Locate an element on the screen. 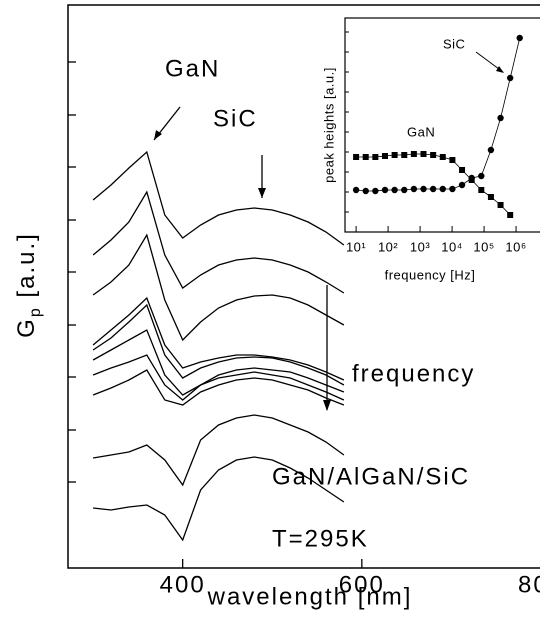  inset-x-label: frequency [Hz] is located at coordinates (430, 274).